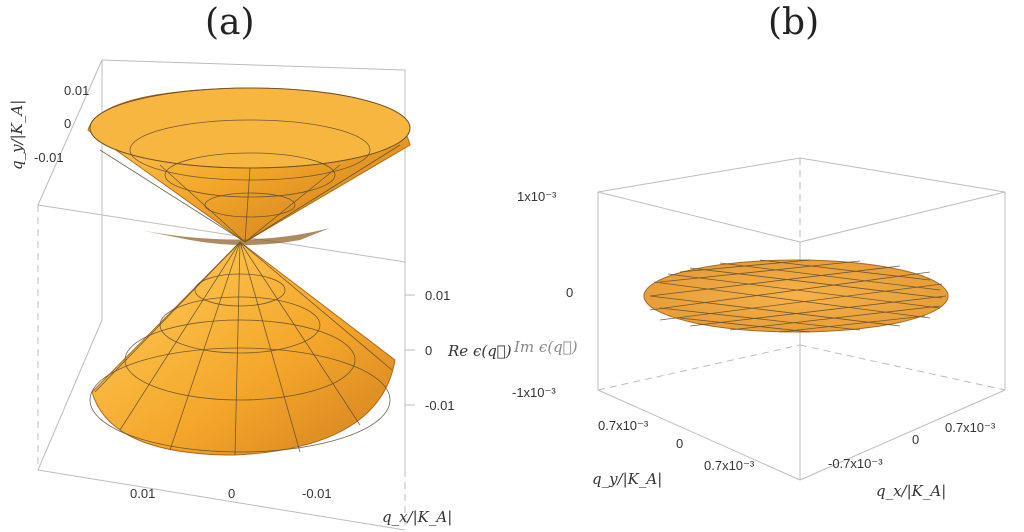 This screenshot has width=1024, height=532. I want to click on panel-a-z-label: Re ϵ(q⃗), so click(479, 351).